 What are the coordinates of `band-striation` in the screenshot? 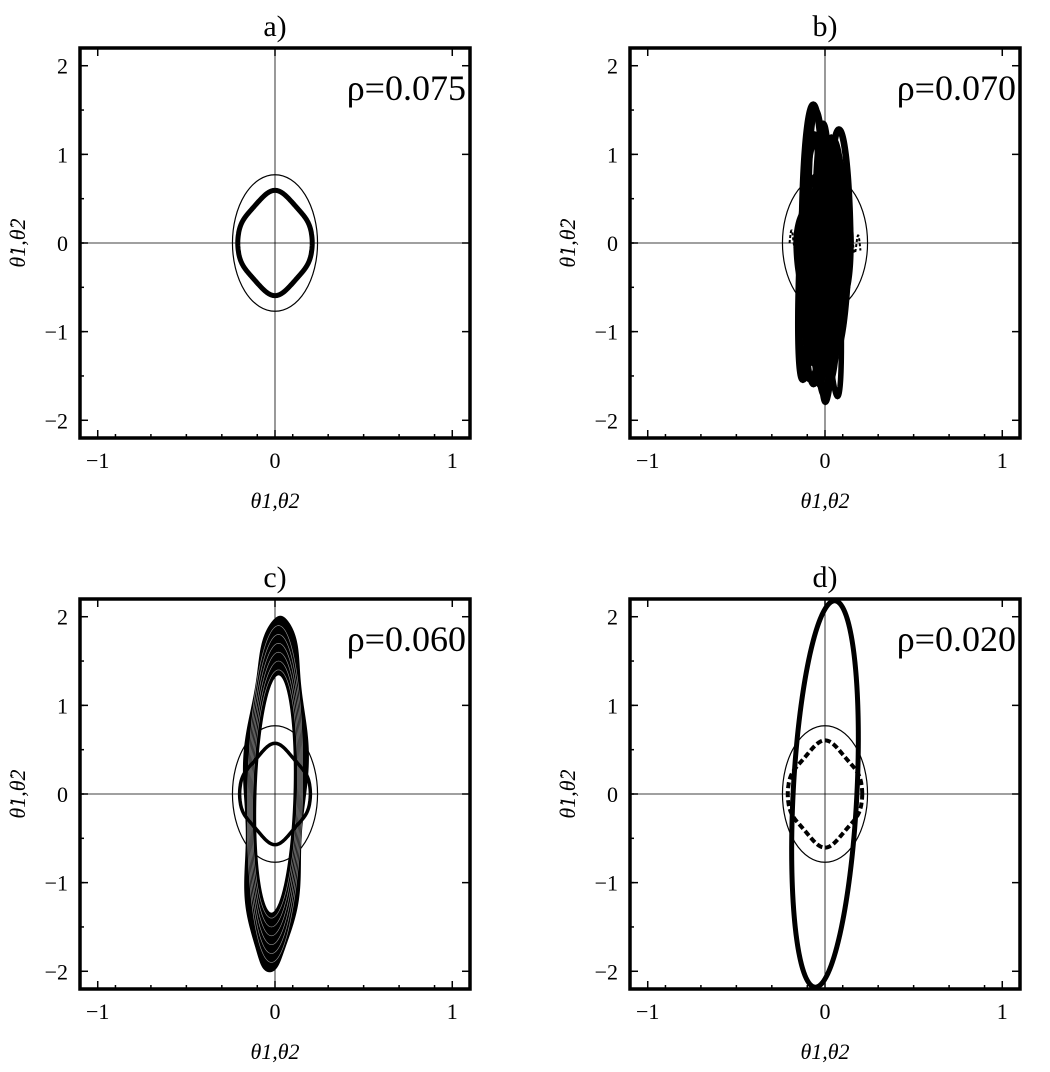 It's located at (275, 794).